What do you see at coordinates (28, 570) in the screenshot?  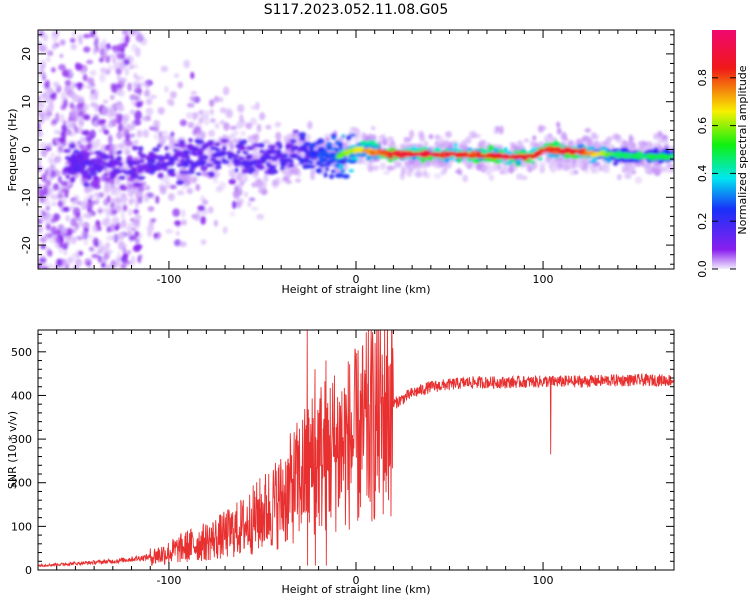 I see `y-tick-label: 0` at bounding box center [28, 570].